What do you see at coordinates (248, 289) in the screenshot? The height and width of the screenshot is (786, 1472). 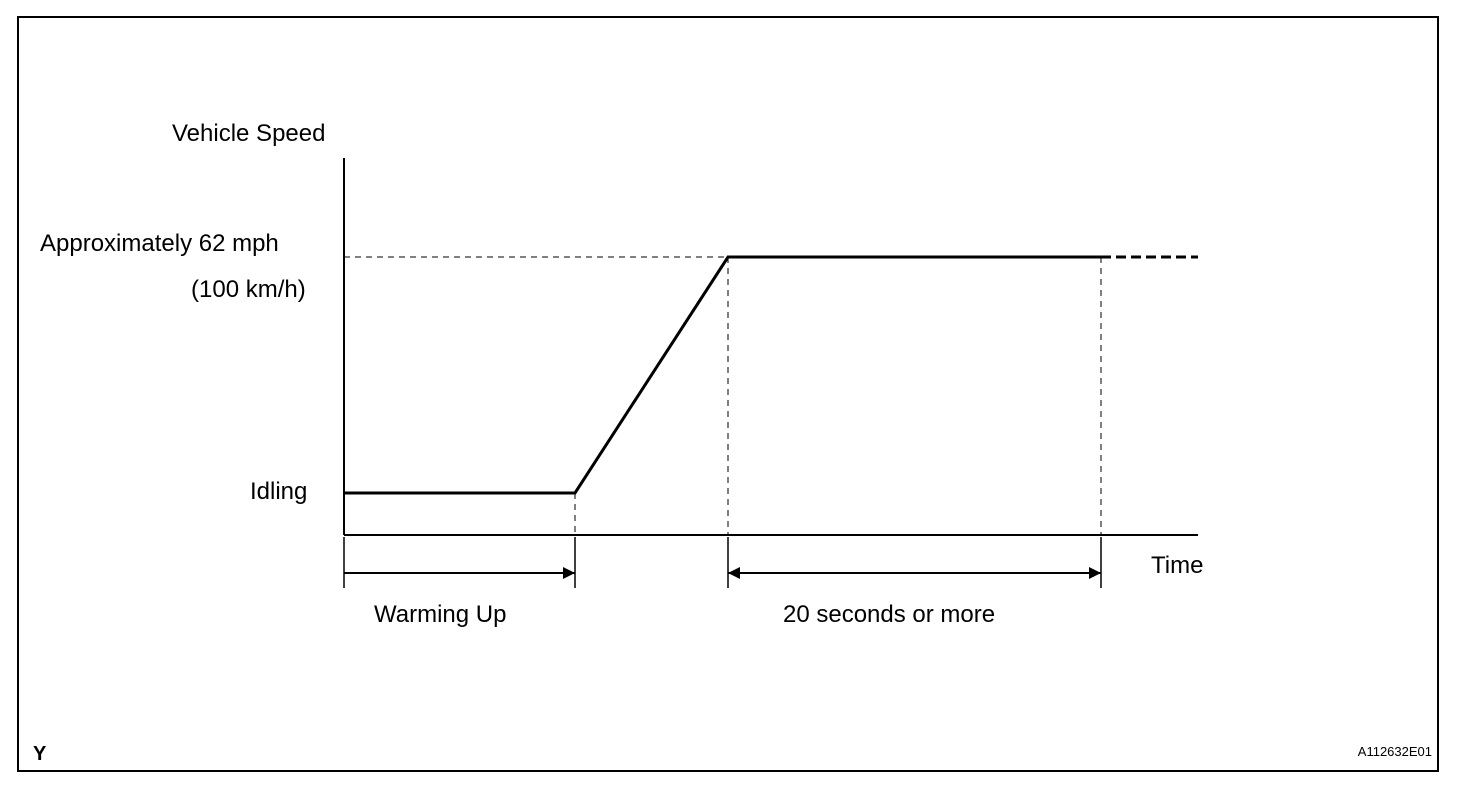 I see `target-speed-metric-label: (100 km/h)` at bounding box center [248, 289].